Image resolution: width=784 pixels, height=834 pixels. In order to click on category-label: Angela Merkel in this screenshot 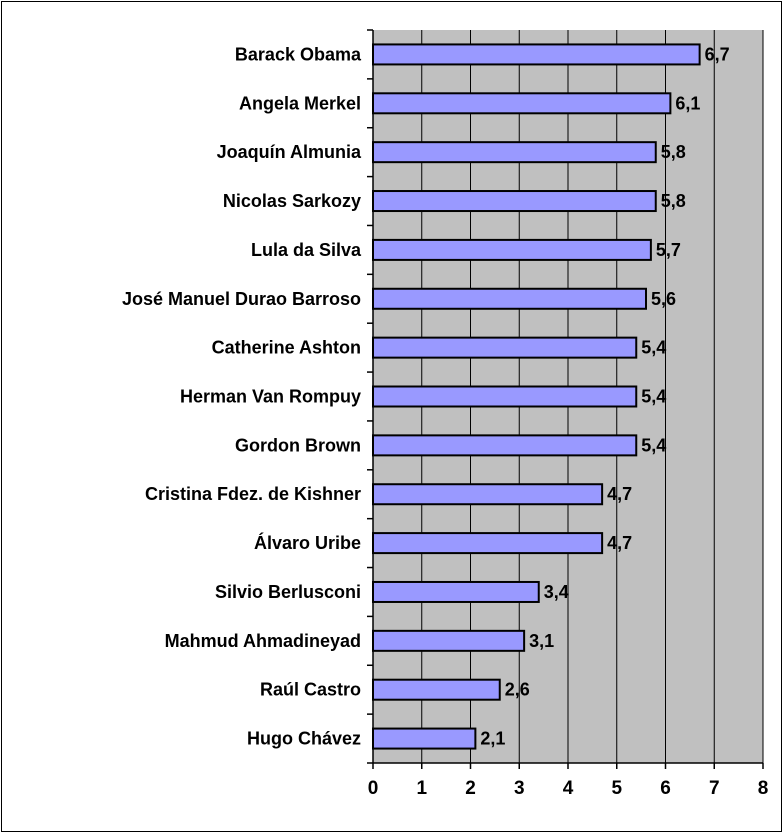, I will do `click(300, 103)`.